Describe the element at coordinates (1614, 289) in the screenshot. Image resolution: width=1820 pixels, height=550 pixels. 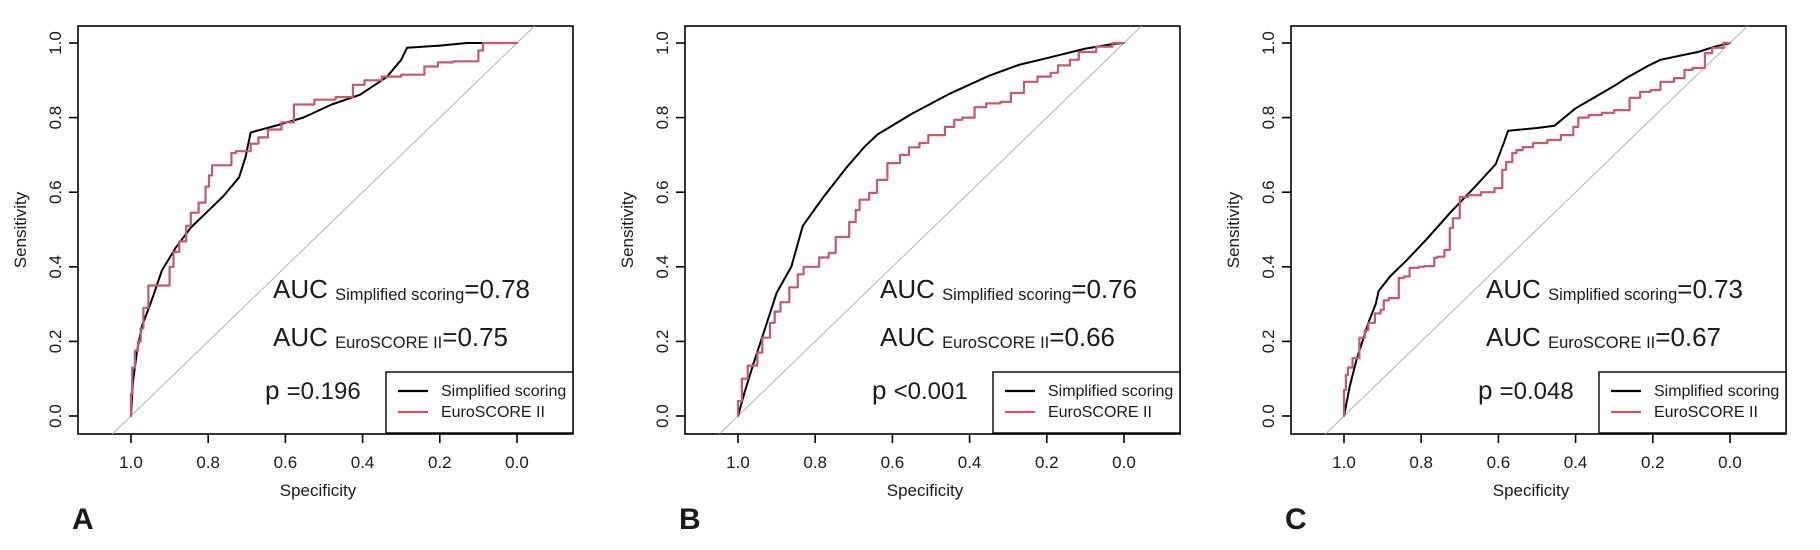
I see `auc-annotation: AUC Simplified scoring=0.73` at that location.